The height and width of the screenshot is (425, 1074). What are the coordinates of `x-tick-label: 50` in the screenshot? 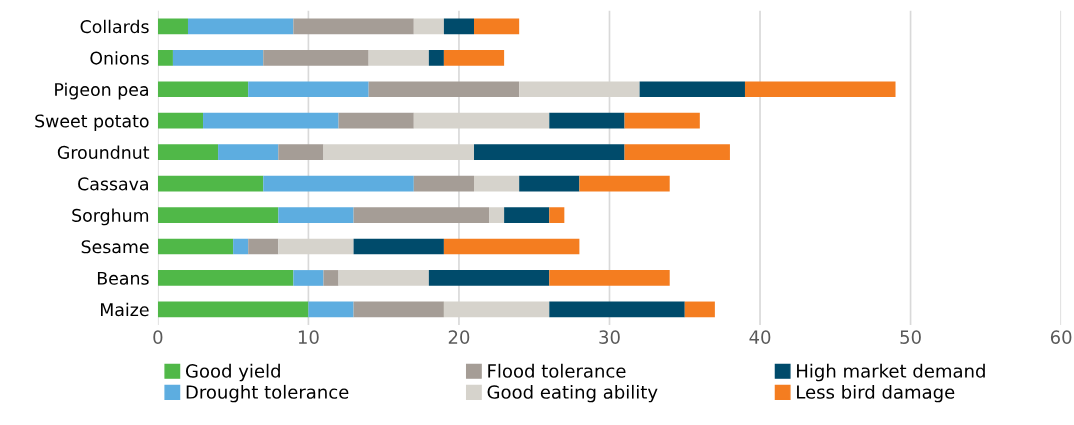 It's located at (910, 337).